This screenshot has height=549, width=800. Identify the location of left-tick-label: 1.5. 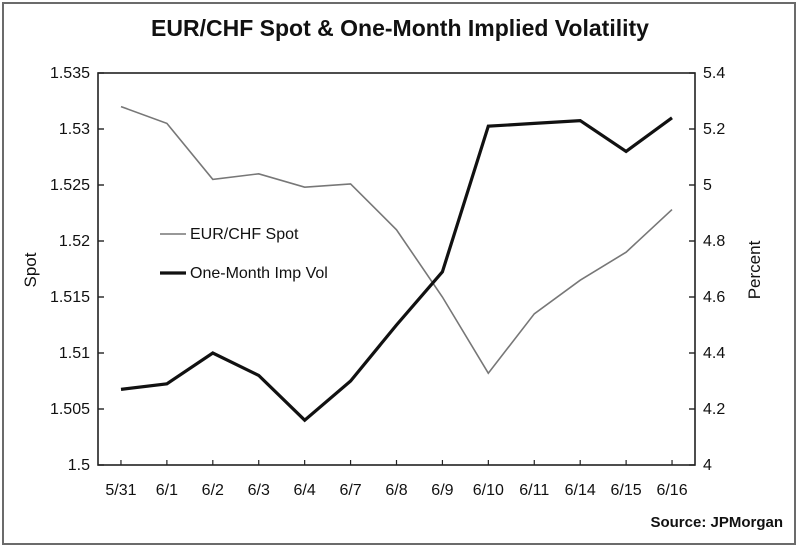
(79, 465).